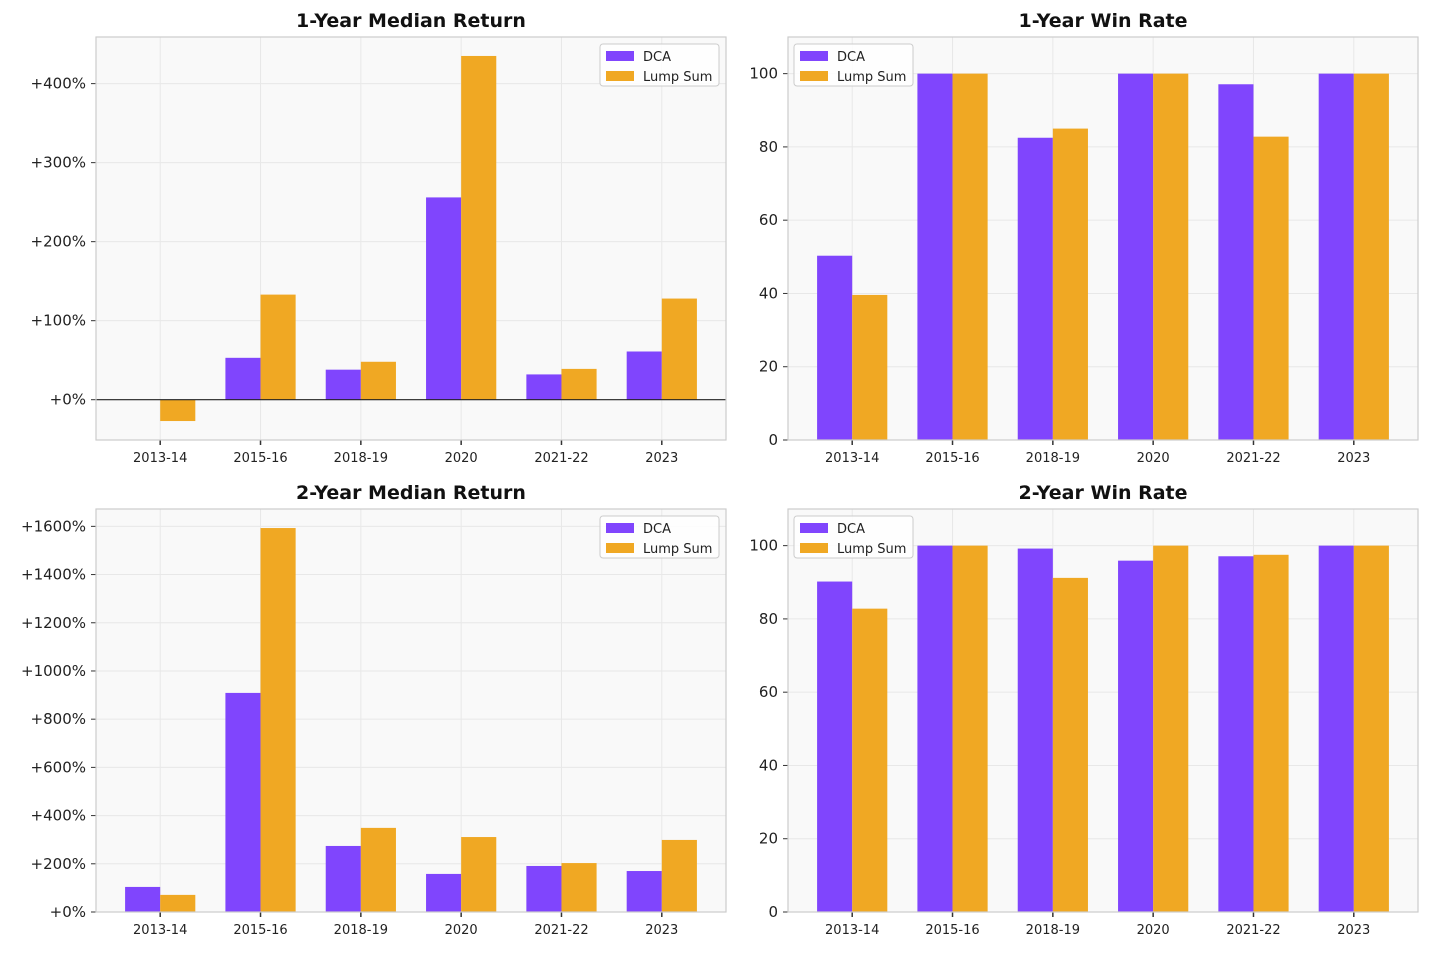 This screenshot has height=953, width=1430. Describe the element at coordinates (58, 321) in the screenshot. I see `ytick-label: +100%` at that location.